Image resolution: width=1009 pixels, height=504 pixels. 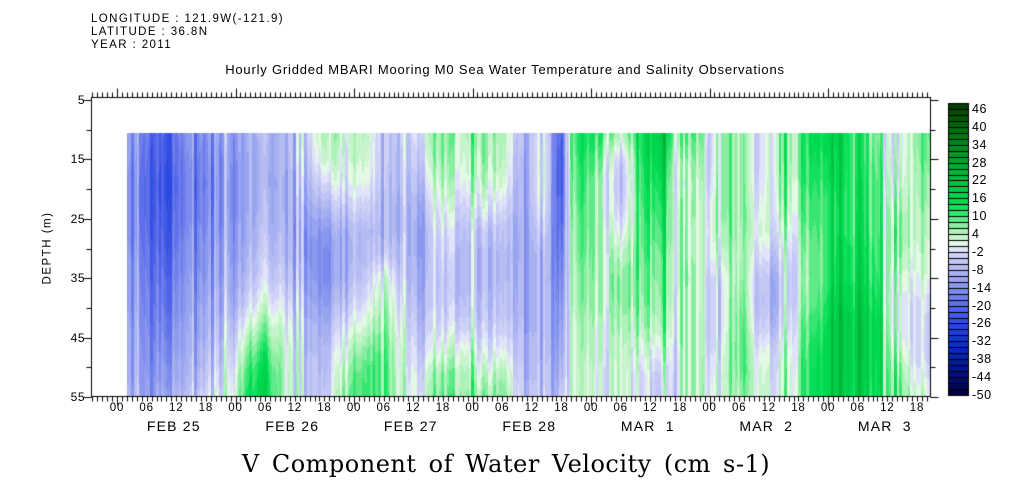 I want to click on colorbar-tick-label: -8, so click(x=978, y=269).